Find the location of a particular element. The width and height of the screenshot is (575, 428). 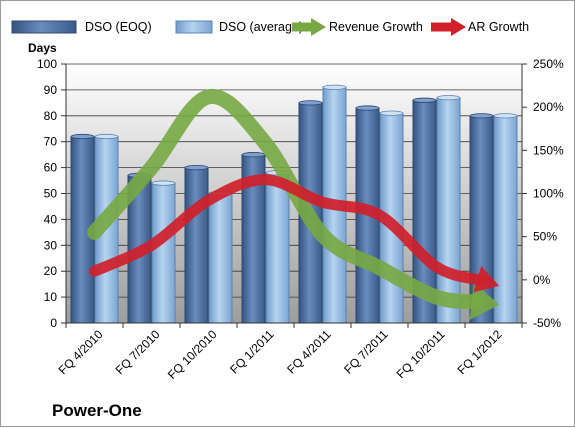

legend-label-dso-eoq: DSO (EOQ) is located at coordinates (118, 27).